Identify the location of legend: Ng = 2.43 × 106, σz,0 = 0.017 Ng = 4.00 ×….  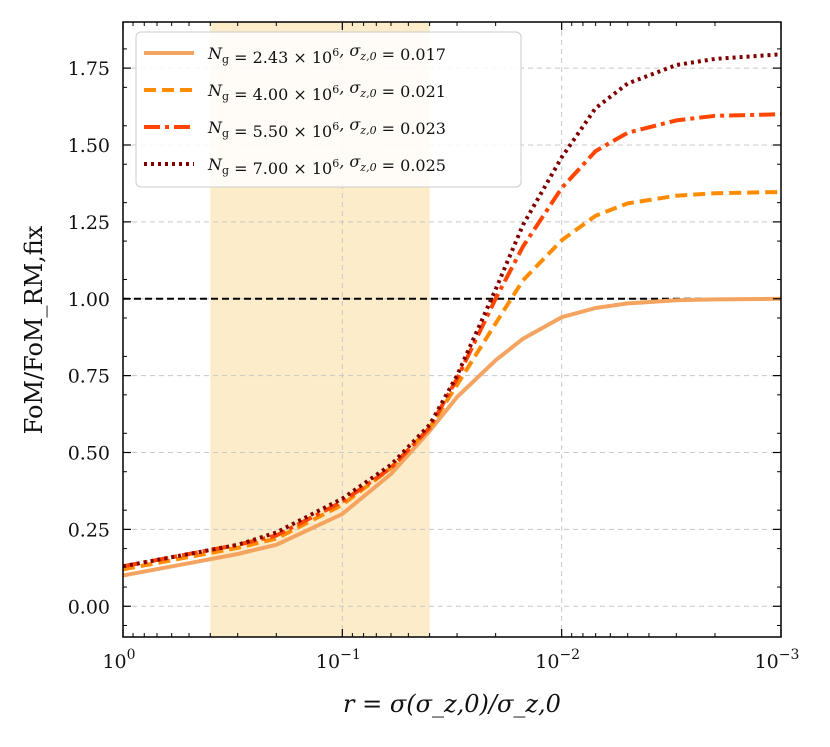
(328, 109).